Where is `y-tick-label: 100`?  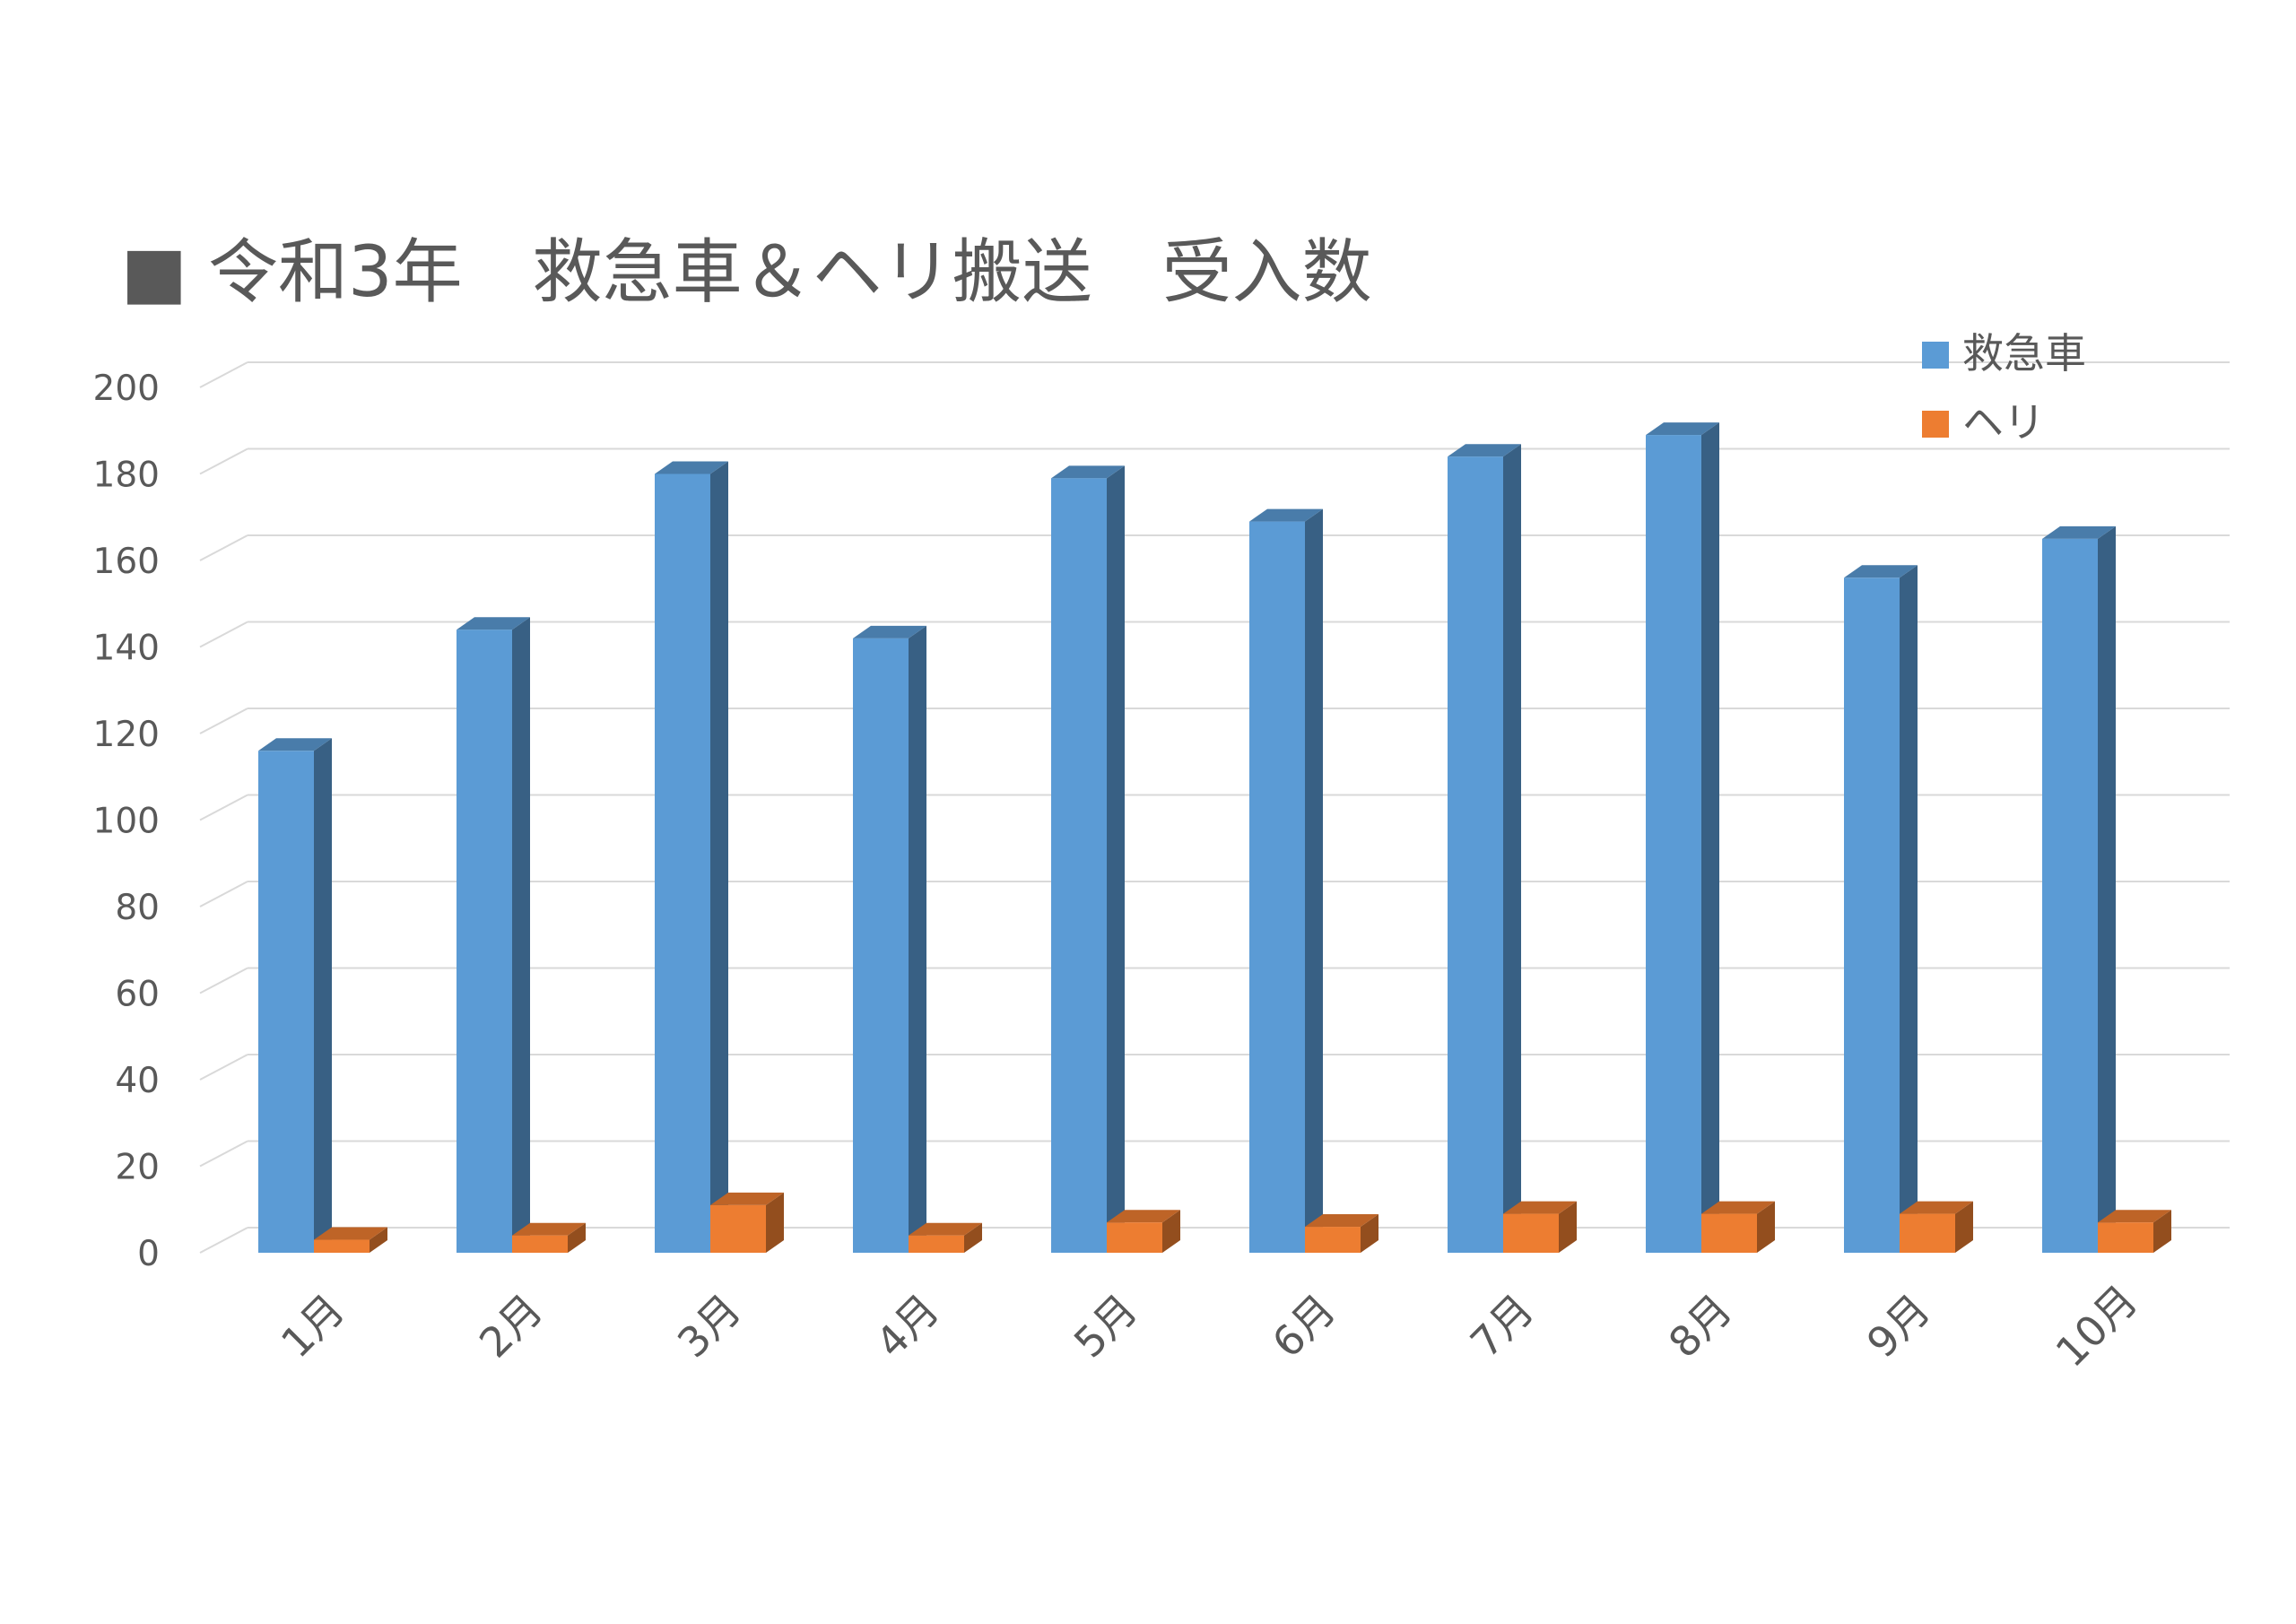 y-tick-label: 100 is located at coordinates (126, 822).